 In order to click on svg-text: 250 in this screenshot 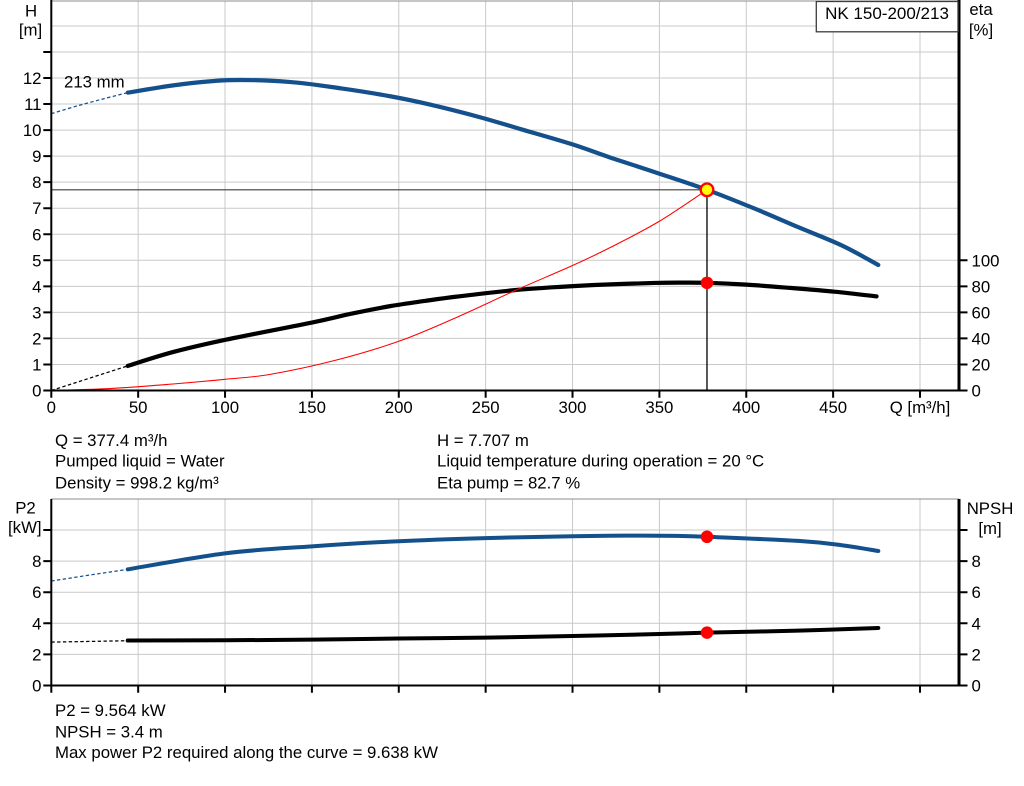, I will do `click(486, 407)`.